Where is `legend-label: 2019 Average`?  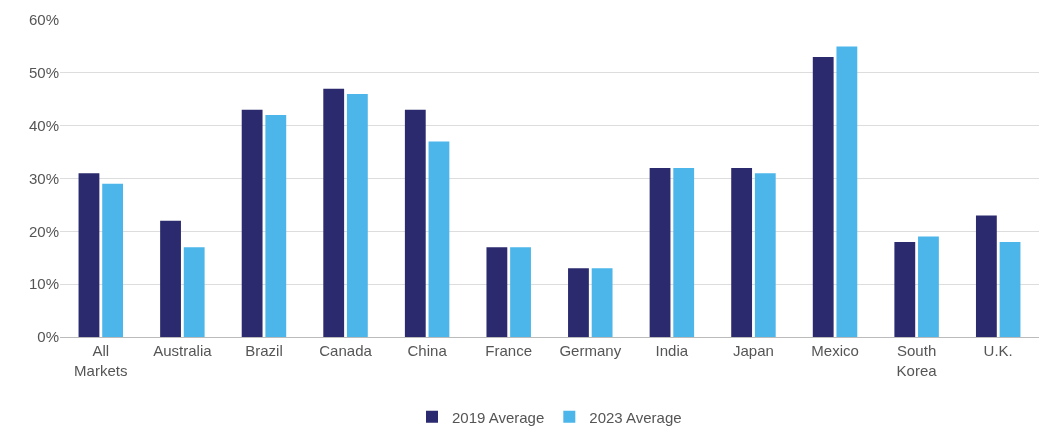
legend-label: 2019 Average is located at coordinates (498, 417).